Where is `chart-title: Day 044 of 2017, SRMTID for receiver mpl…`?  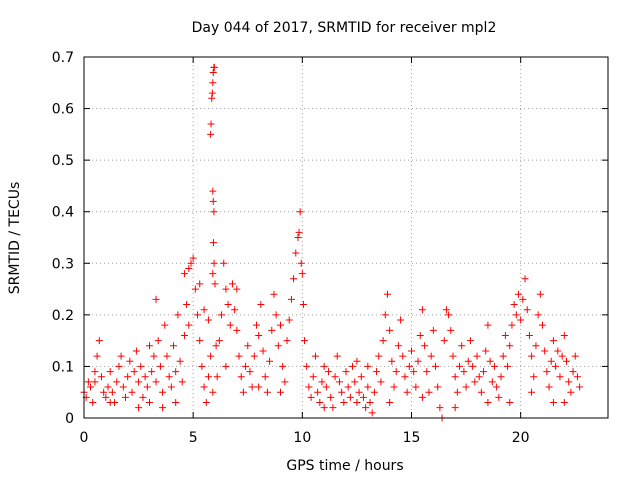
chart-title: Day 044 of 2017, SRMTID for receiver mpl… is located at coordinates (344, 28).